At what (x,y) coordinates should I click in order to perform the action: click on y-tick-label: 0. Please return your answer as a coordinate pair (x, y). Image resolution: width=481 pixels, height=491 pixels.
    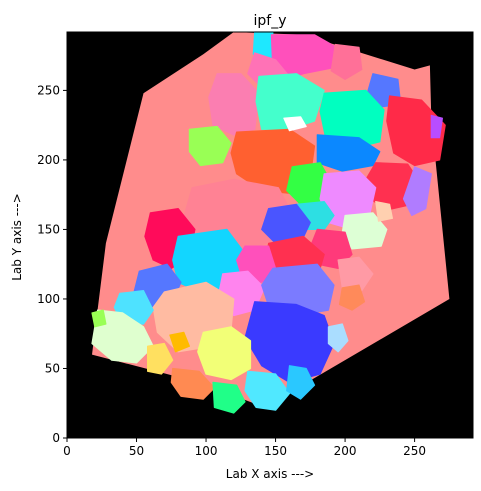
    Looking at the image, I should click on (56, 438).